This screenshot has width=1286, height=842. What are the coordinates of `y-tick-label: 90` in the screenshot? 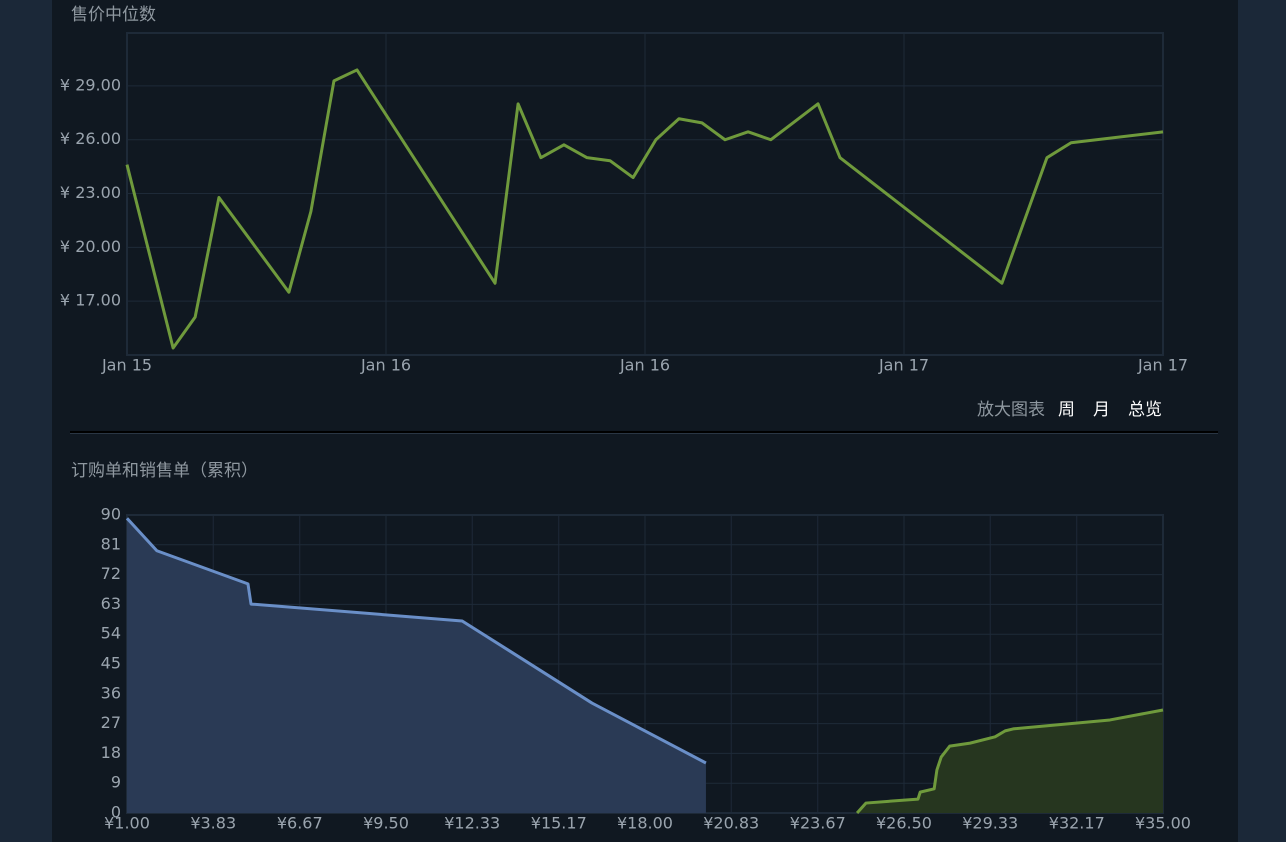 It's located at (111, 514).